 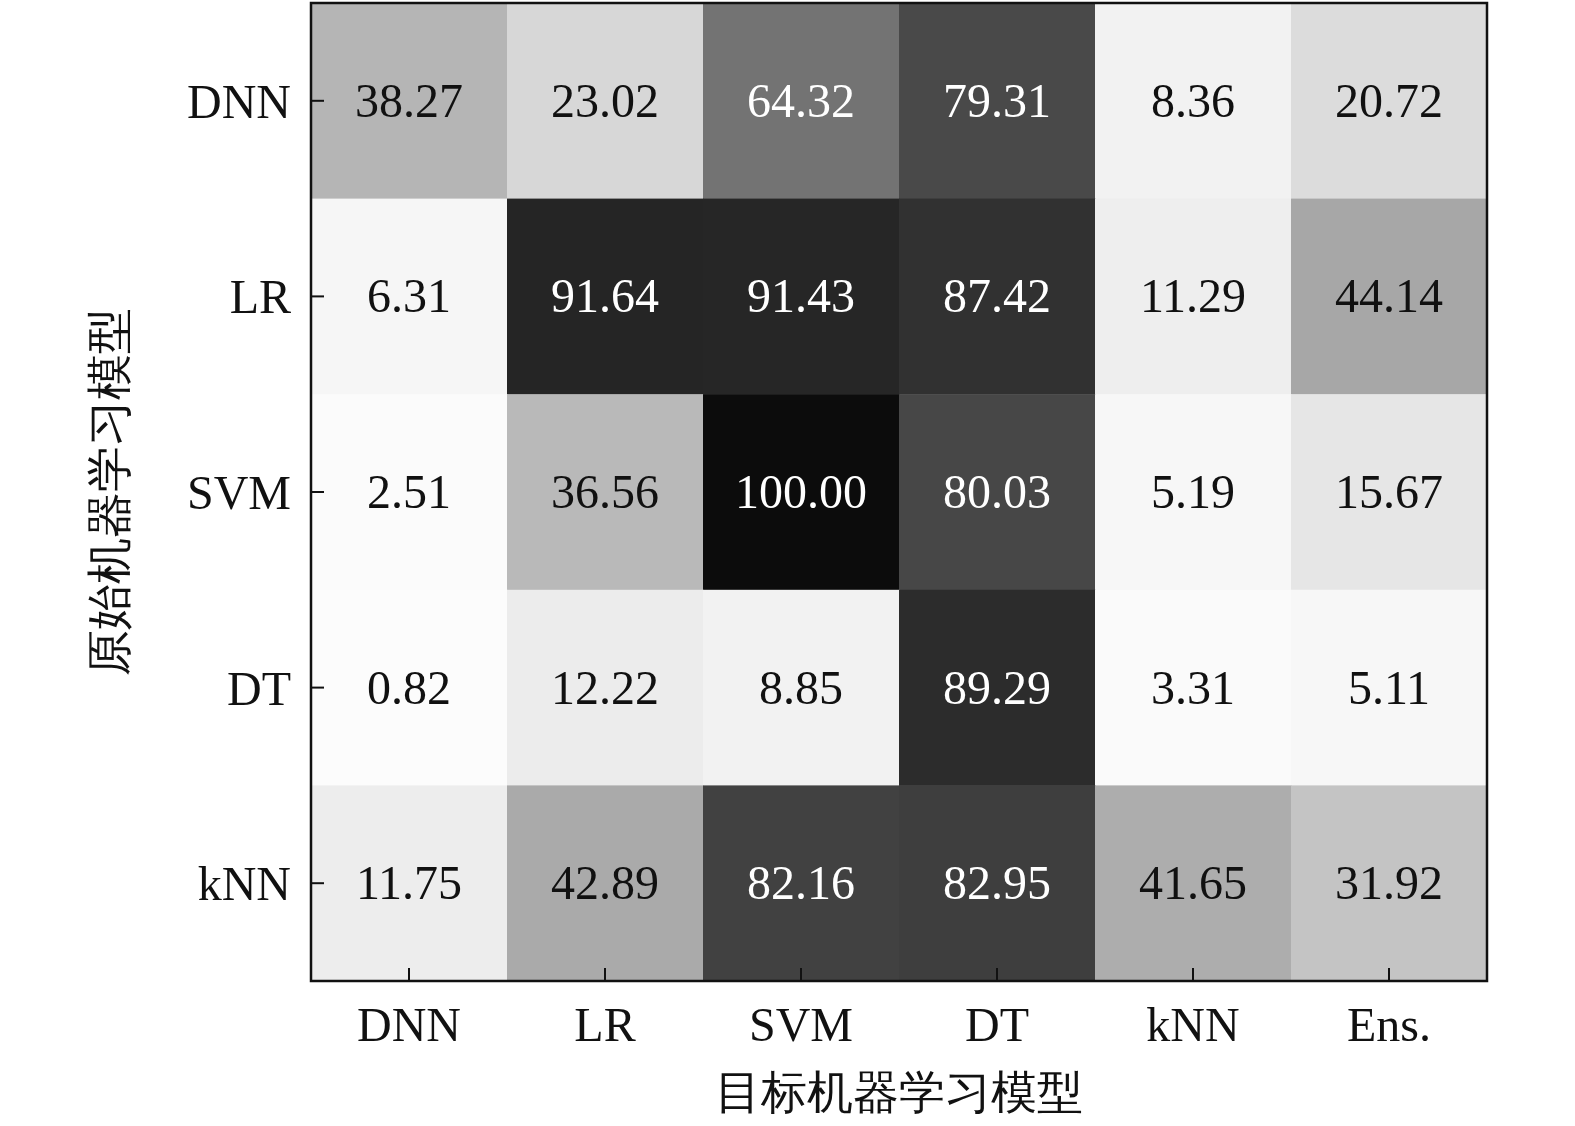 What do you see at coordinates (997, 491) in the screenshot?
I see `data-label: 80.03` at bounding box center [997, 491].